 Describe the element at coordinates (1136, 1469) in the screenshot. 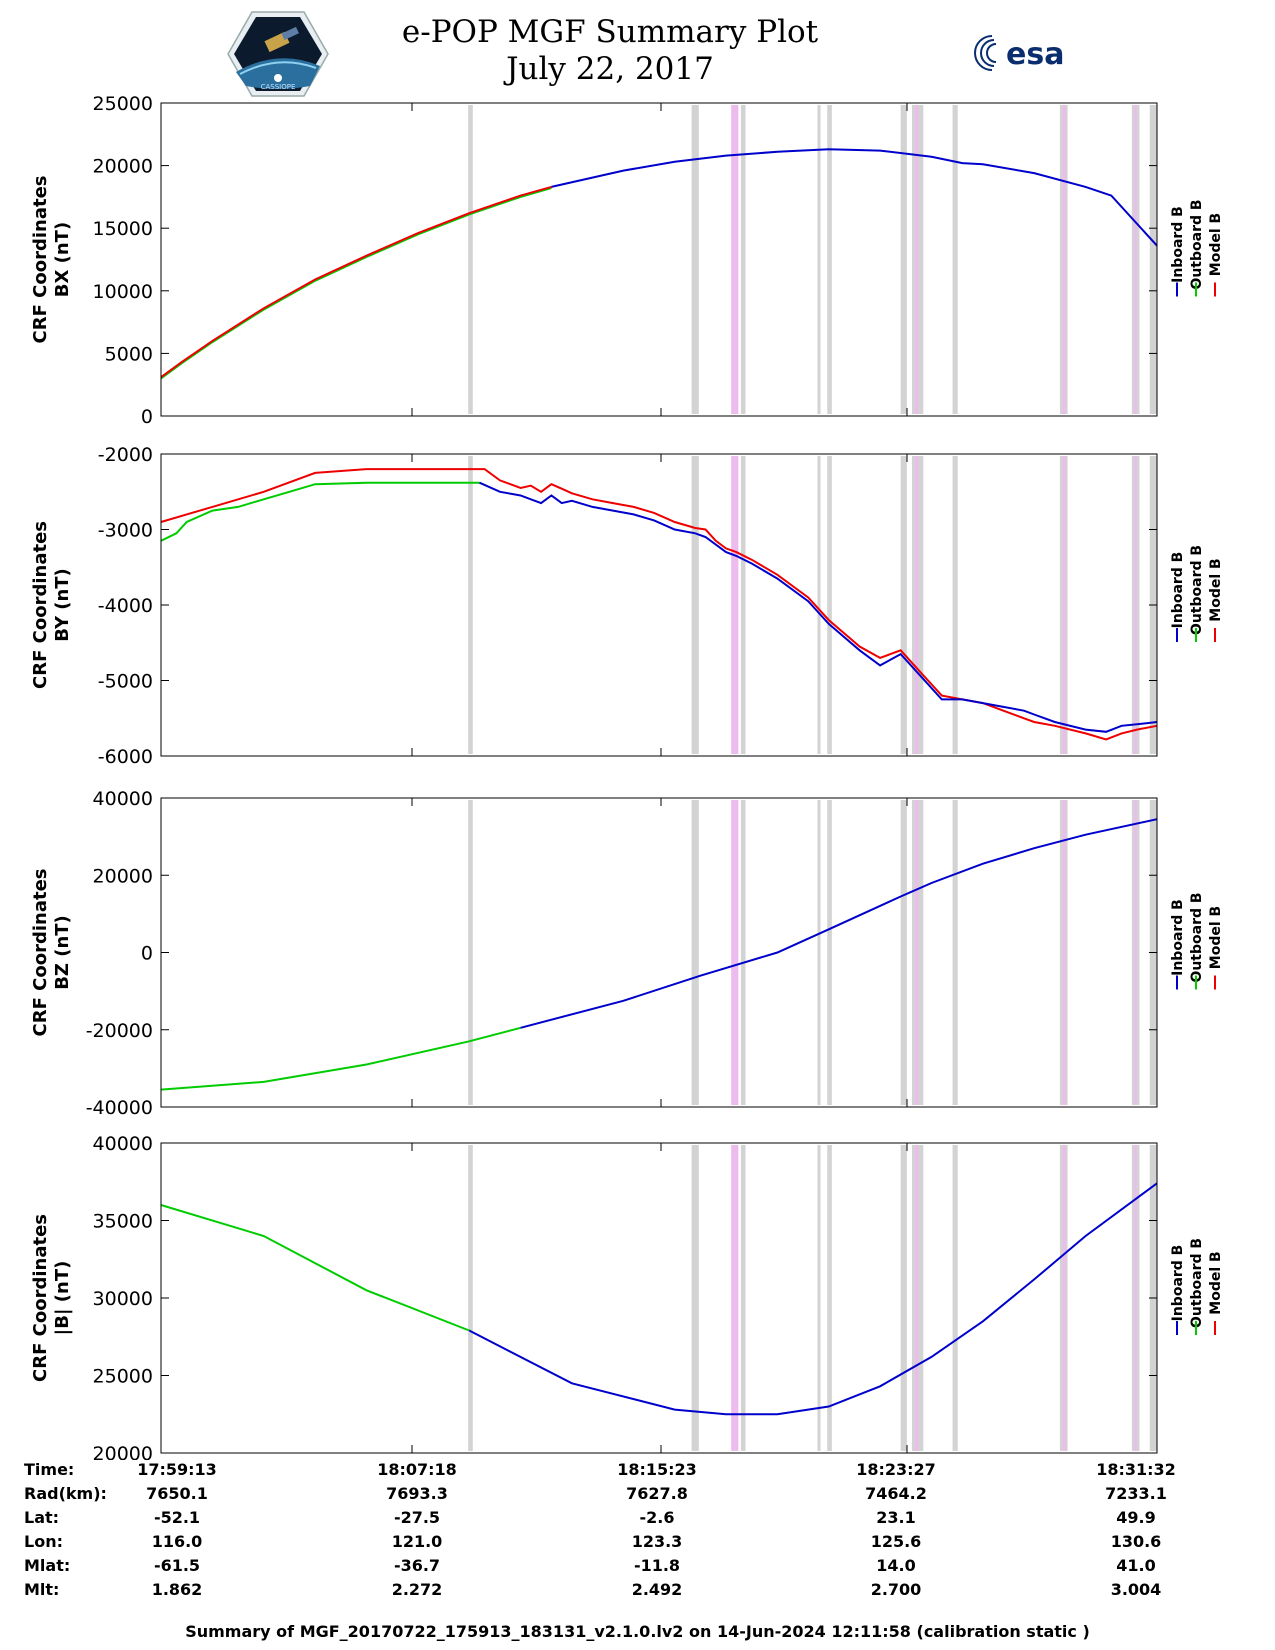

I see `cell-time: 18:31:32` at that location.